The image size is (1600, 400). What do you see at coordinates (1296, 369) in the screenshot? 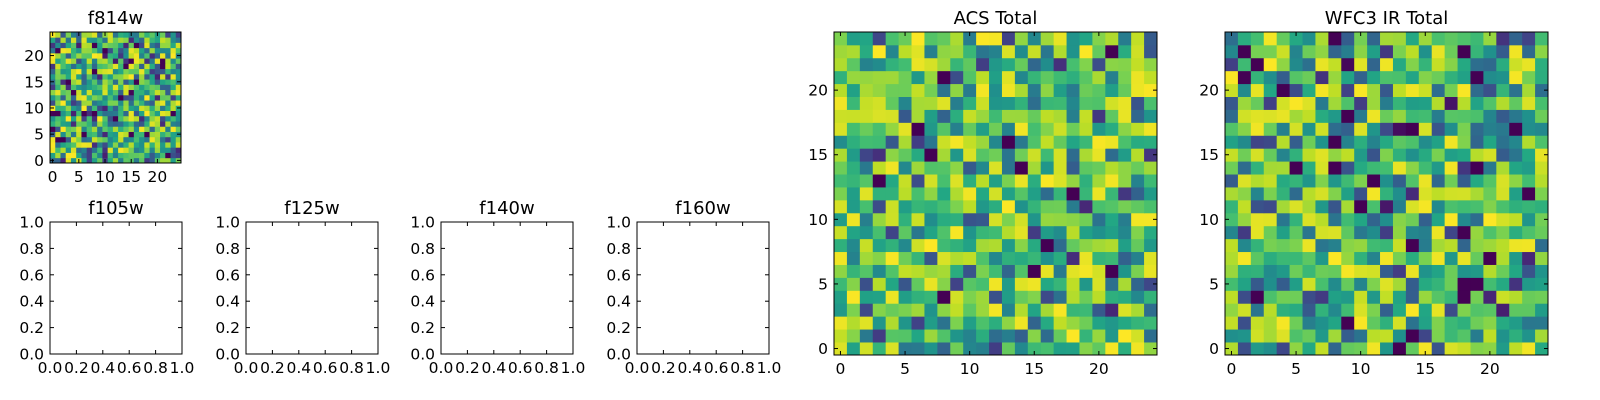
I see `x-tick-label: 5` at bounding box center [1296, 369].